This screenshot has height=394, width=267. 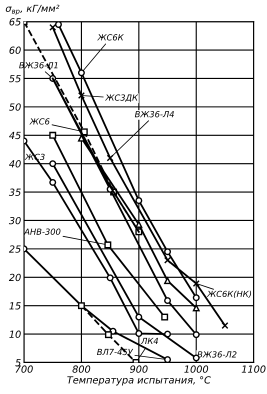 I want to click on y-tick-label: 45, so click(x=15, y=136).